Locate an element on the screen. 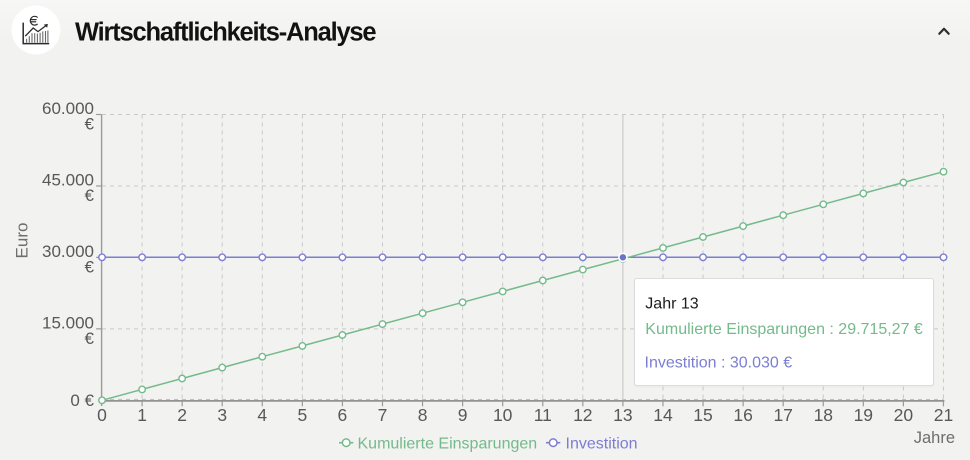 The width and height of the screenshot is (970, 460). svg-text: 7 is located at coordinates (383, 415).